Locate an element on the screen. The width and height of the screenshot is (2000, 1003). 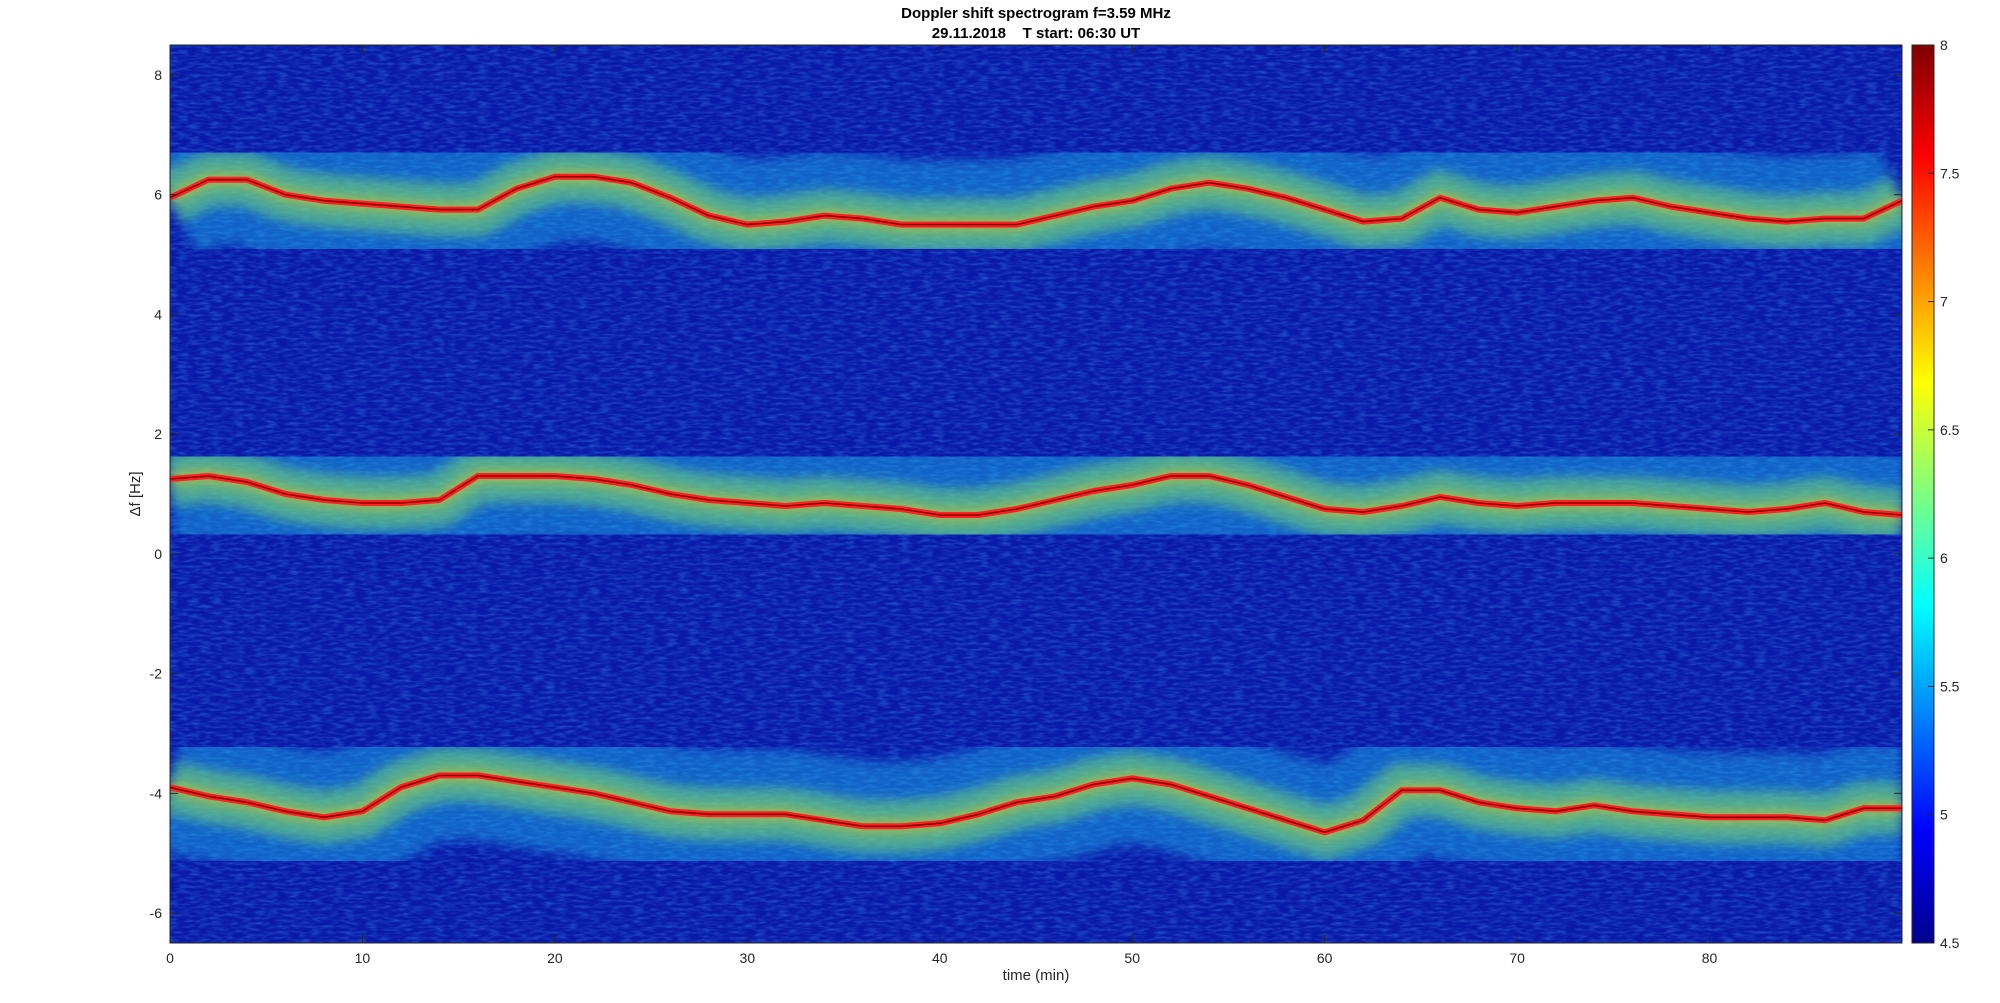
x-tick-label: 70 is located at coordinates (1517, 958).